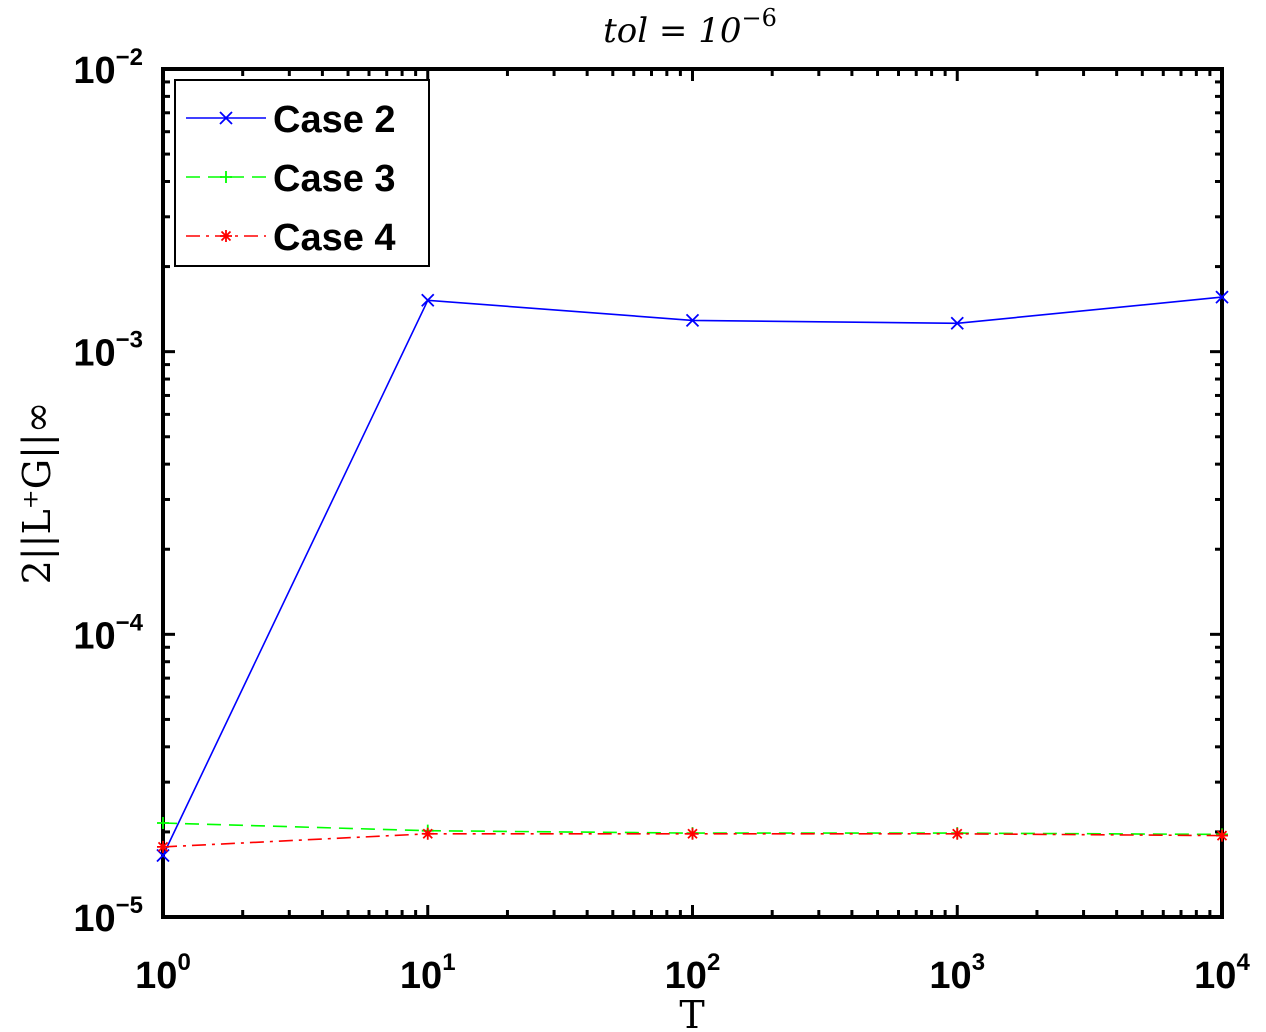 This screenshot has height=1032, width=1266. What do you see at coordinates (108, 633) in the screenshot?
I see `y-tick-label: 10⁻⁴` at bounding box center [108, 633].